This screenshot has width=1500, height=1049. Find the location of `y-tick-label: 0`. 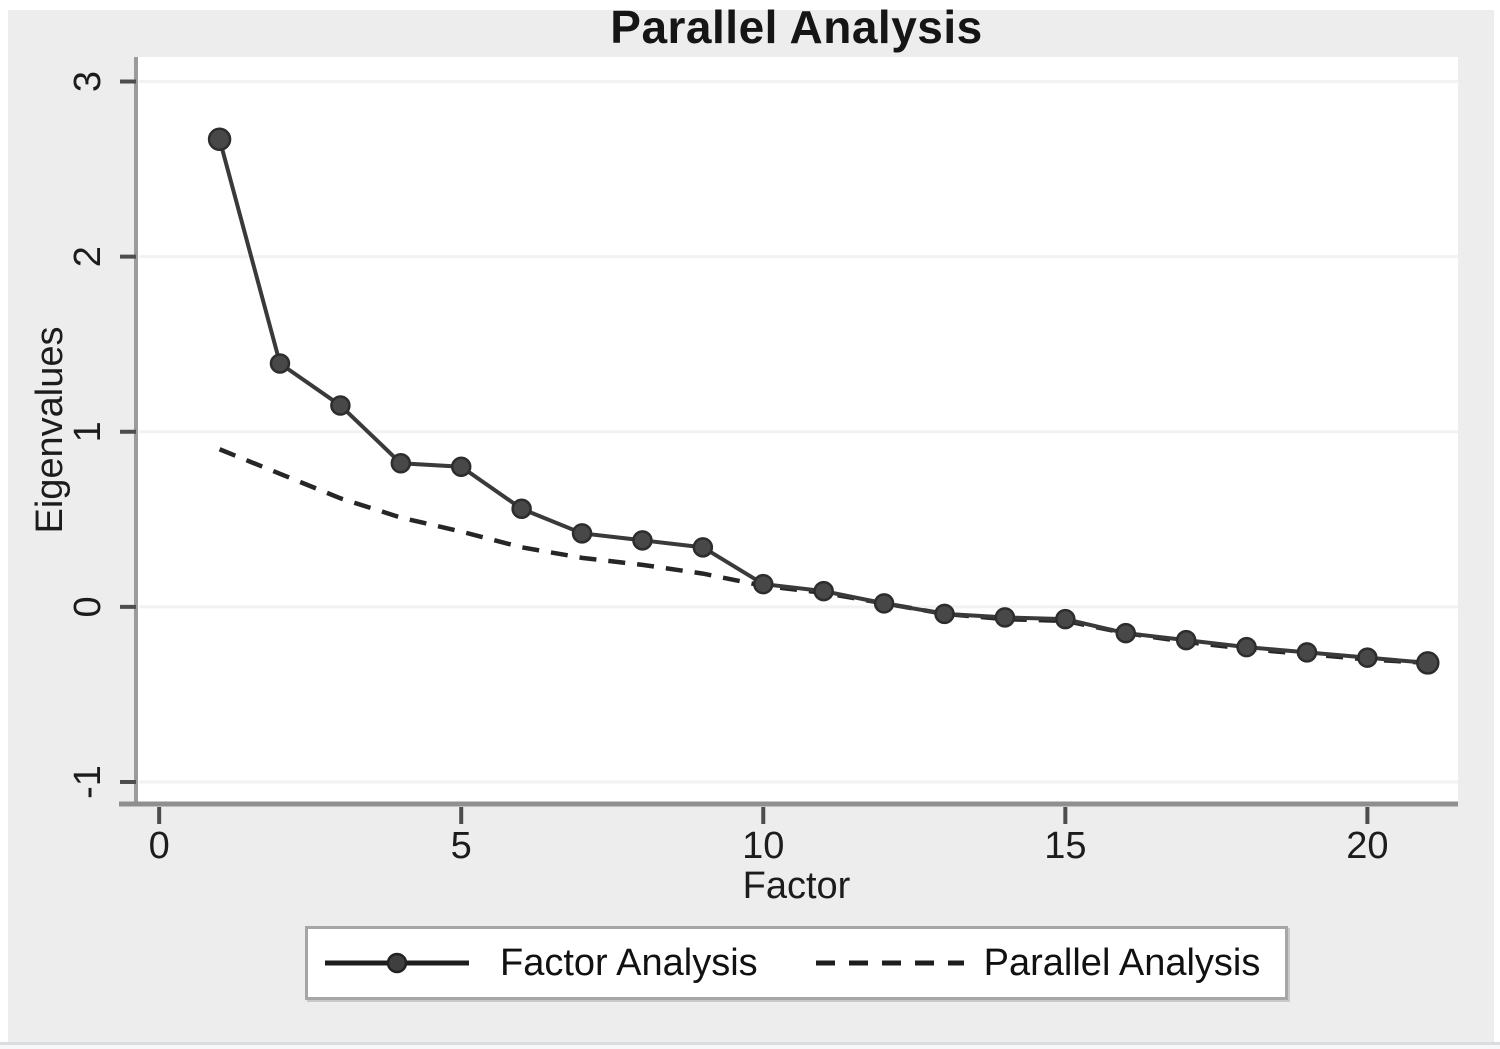

y-tick-label: 0 is located at coordinates (88, 606).